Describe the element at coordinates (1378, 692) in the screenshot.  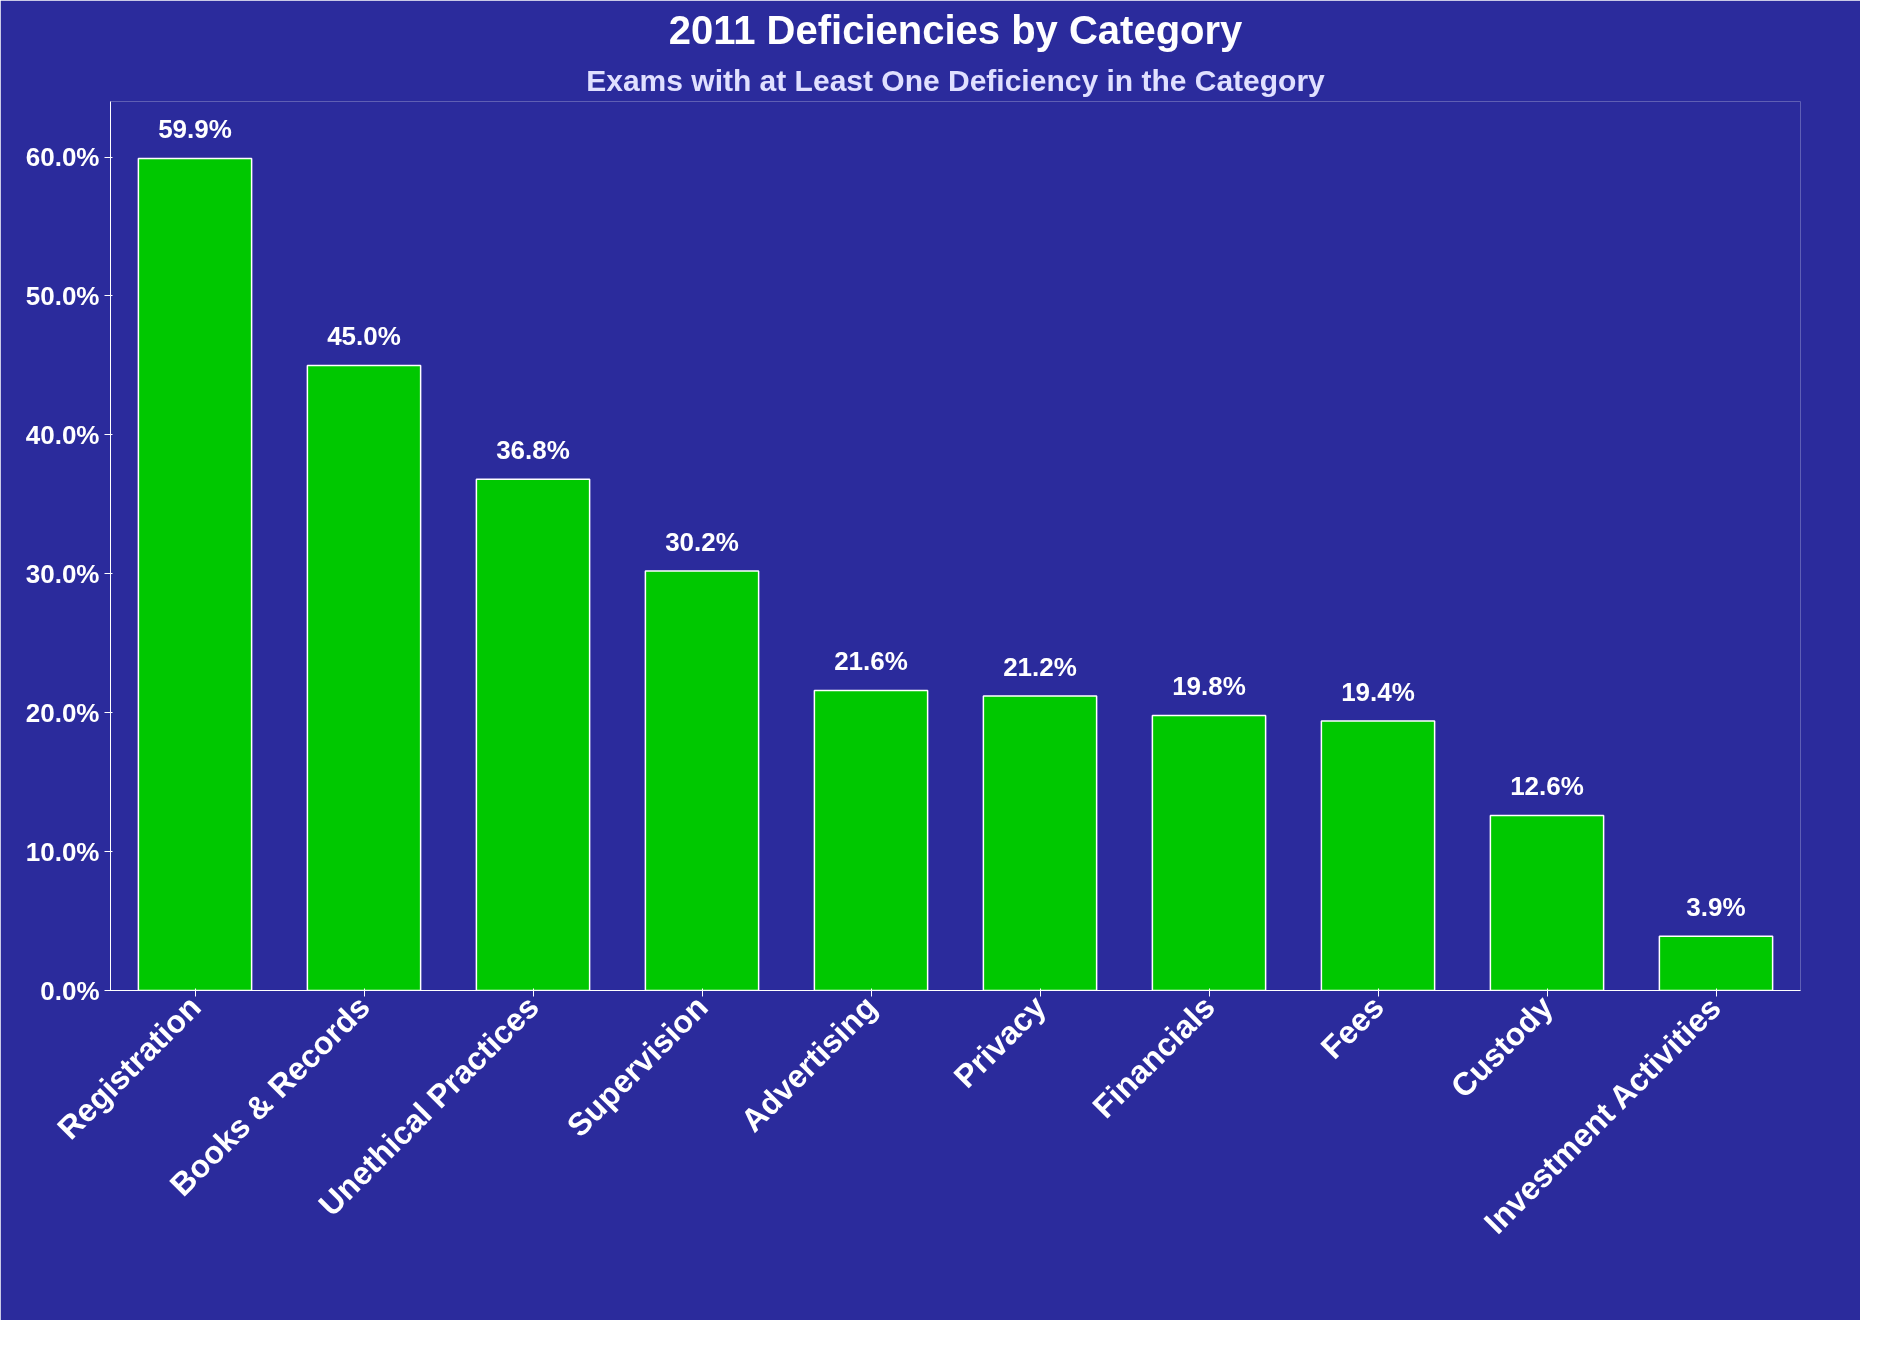
I see `data-label: 19.4%` at that location.